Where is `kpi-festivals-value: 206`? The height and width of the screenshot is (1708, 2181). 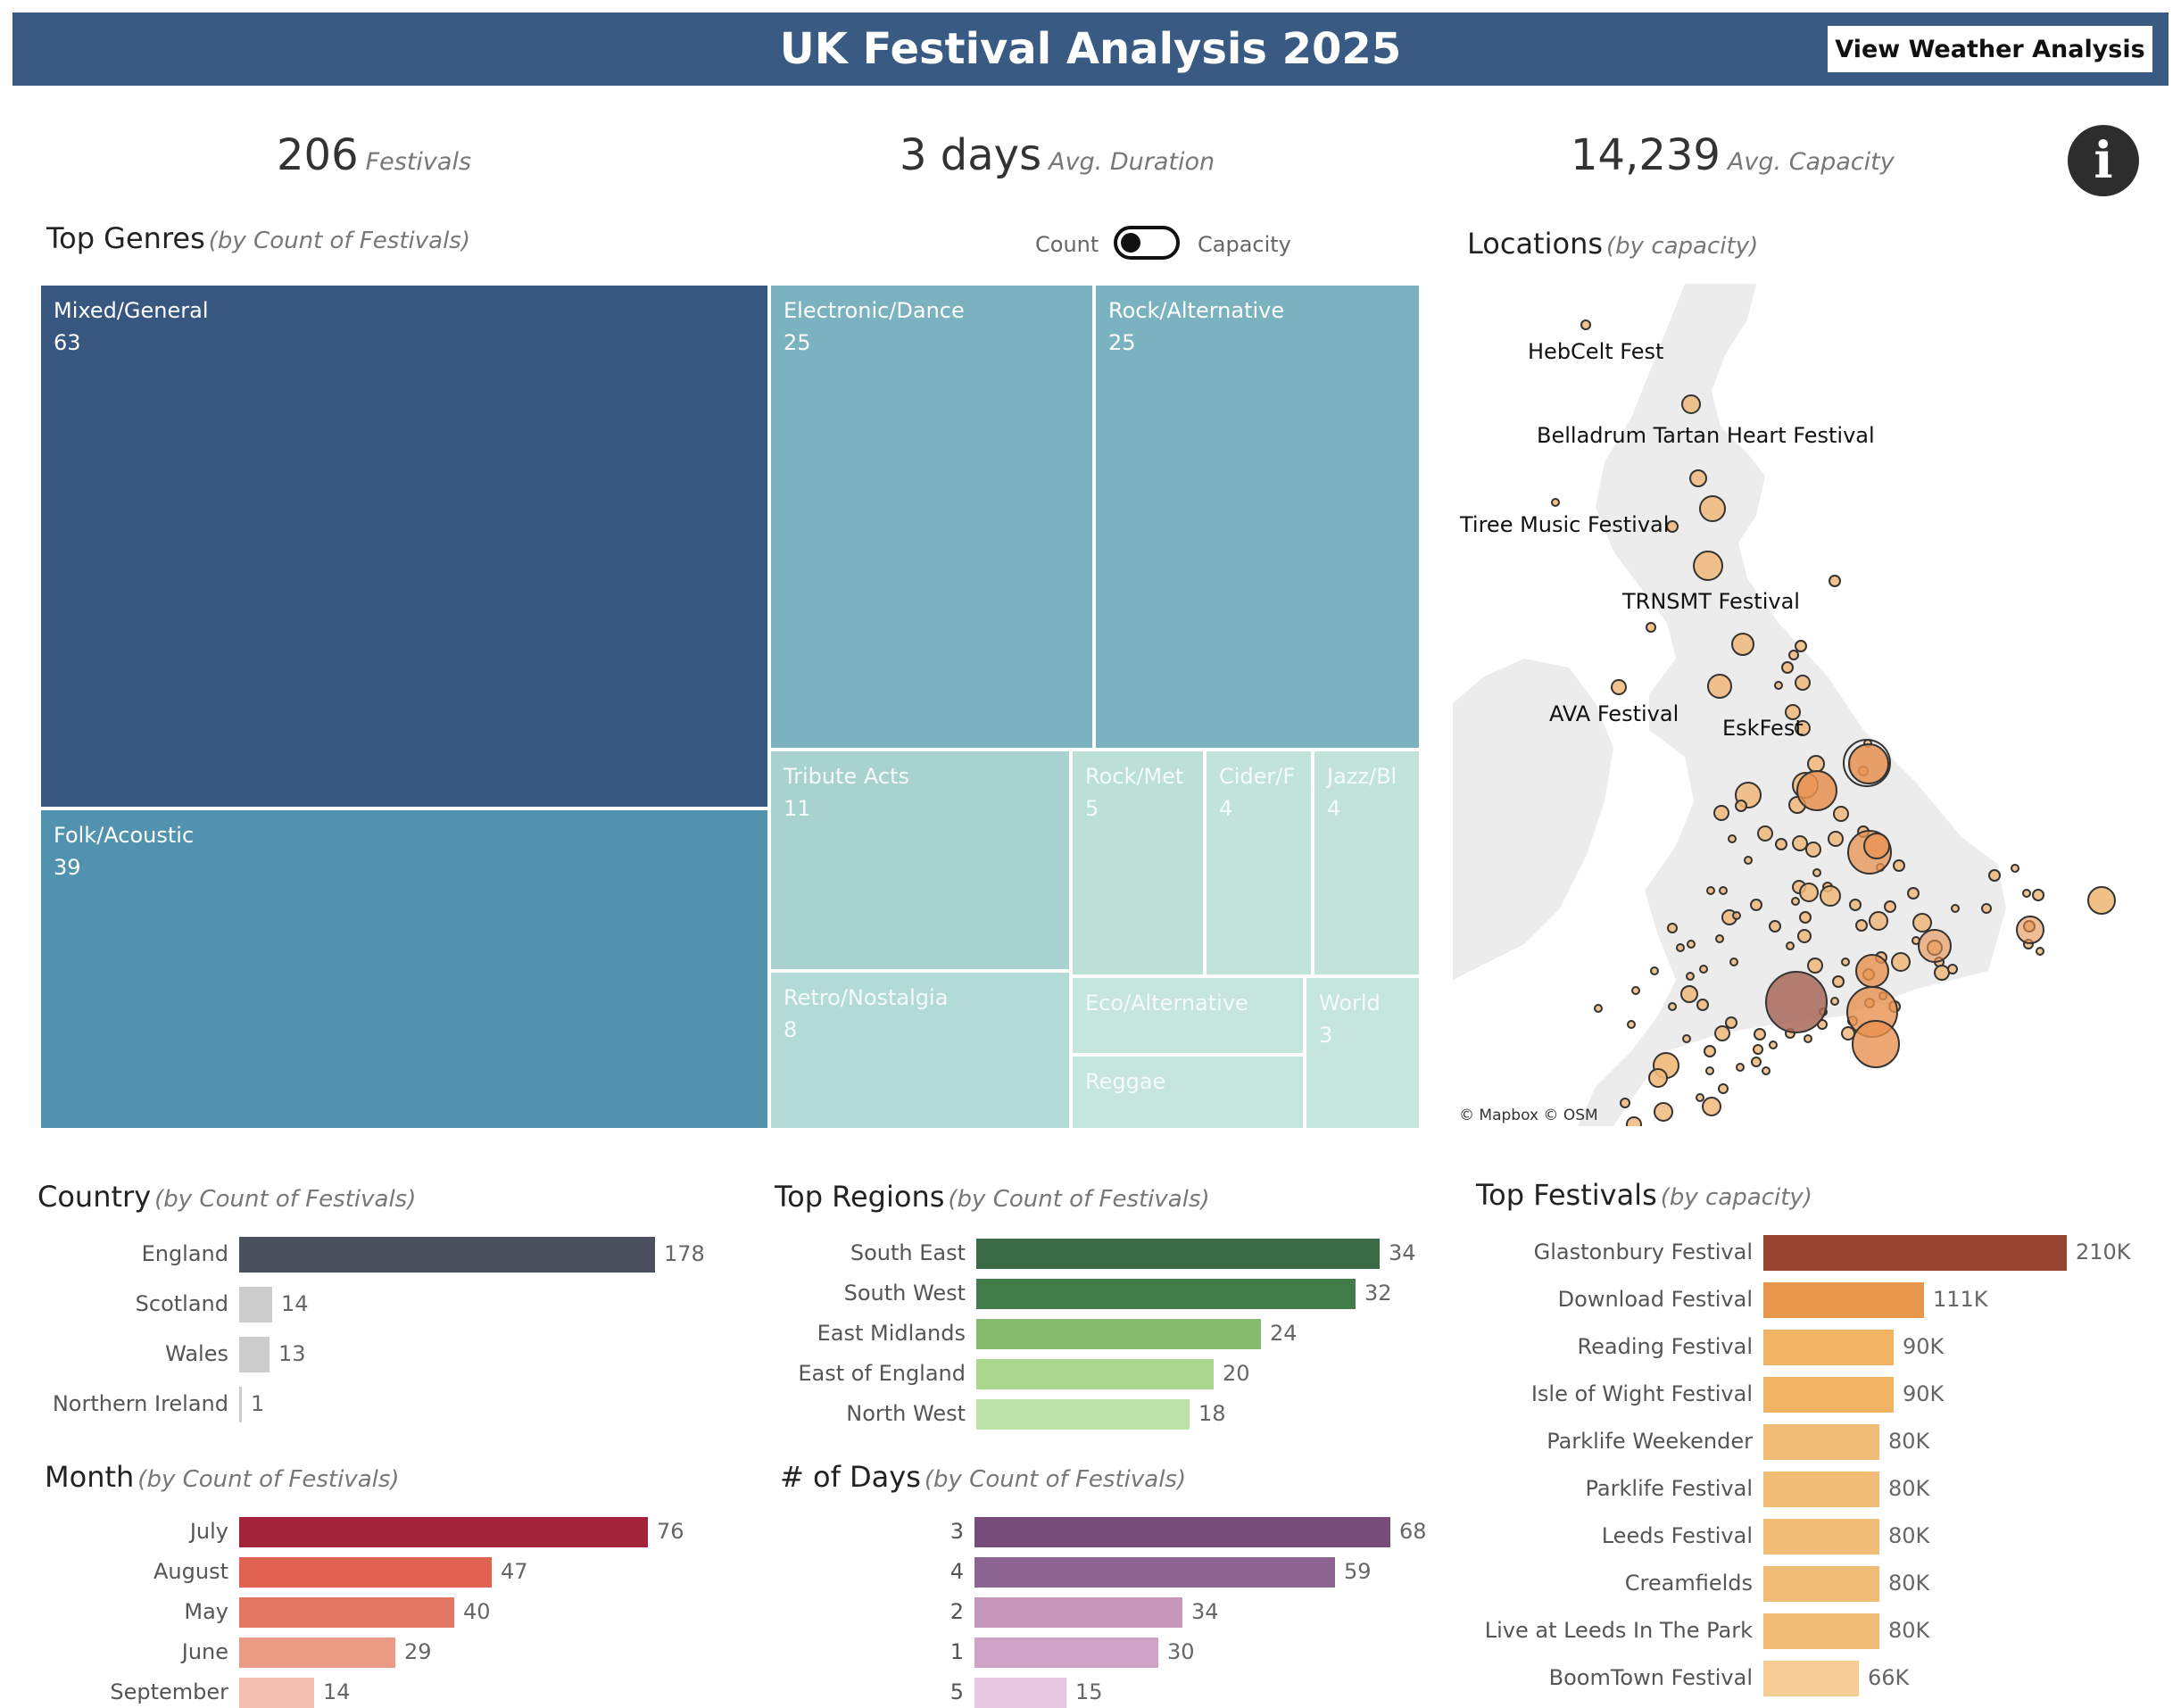 kpi-festivals-value: 206 is located at coordinates (318, 155).